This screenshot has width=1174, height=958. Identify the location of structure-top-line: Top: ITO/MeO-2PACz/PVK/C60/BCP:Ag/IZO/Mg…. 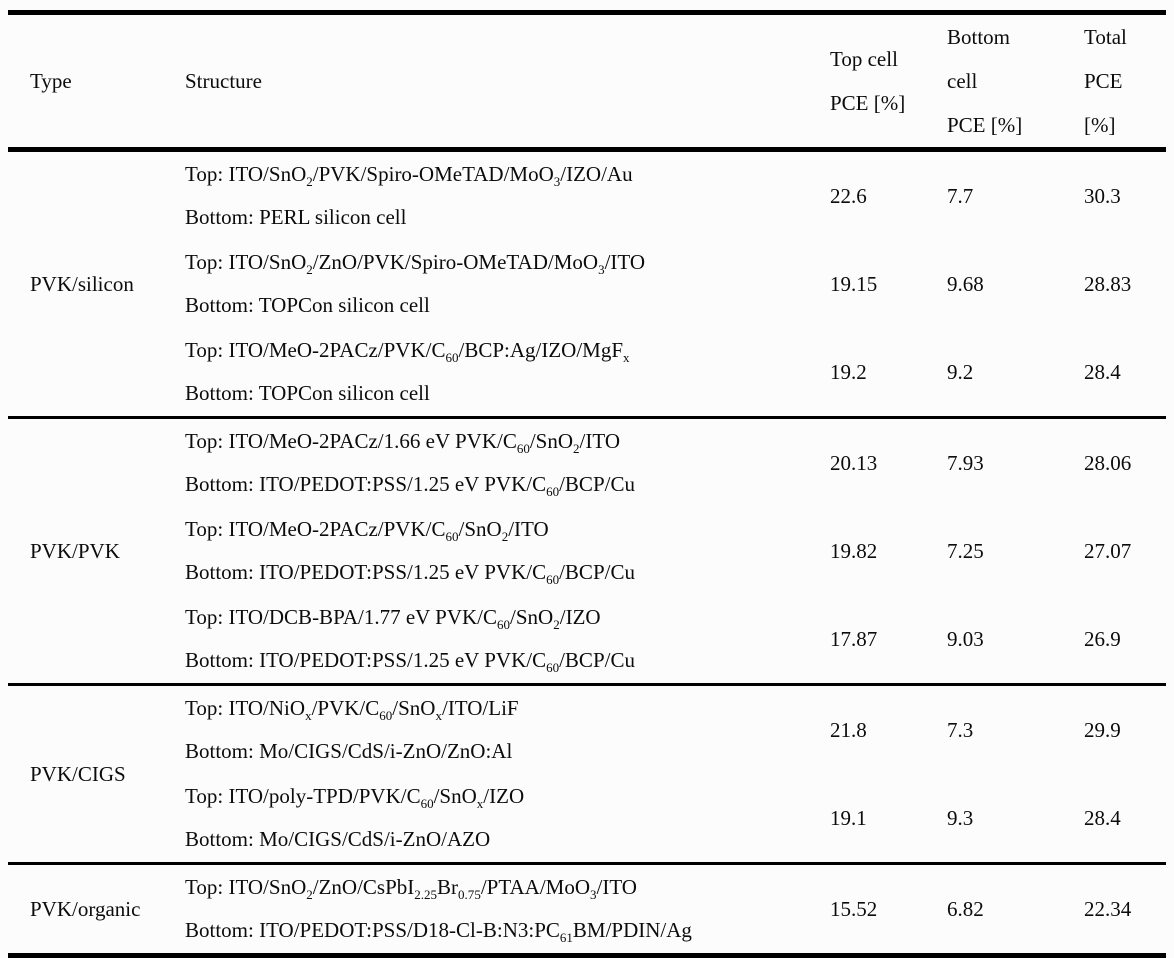
(507, 350).